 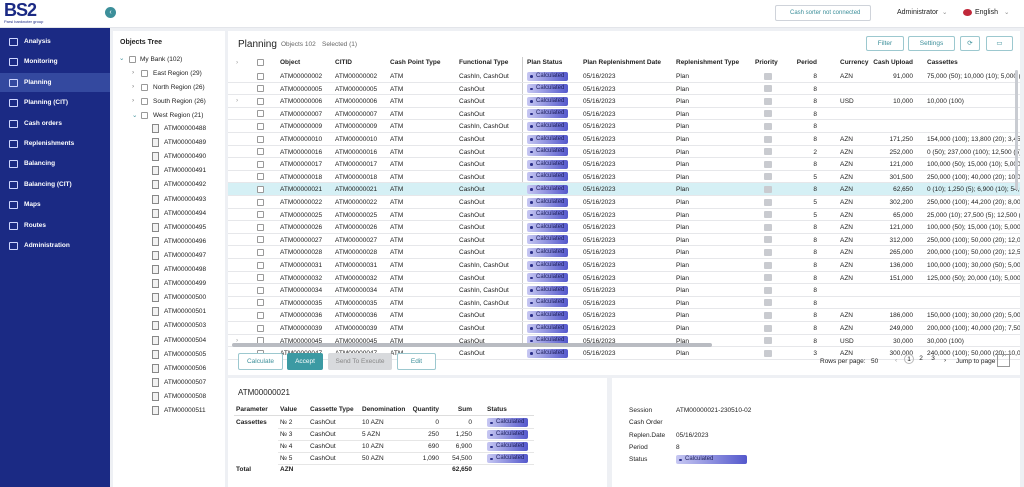 I want to click on tree-atm: ATM00000504, so click(x=185, y=340).